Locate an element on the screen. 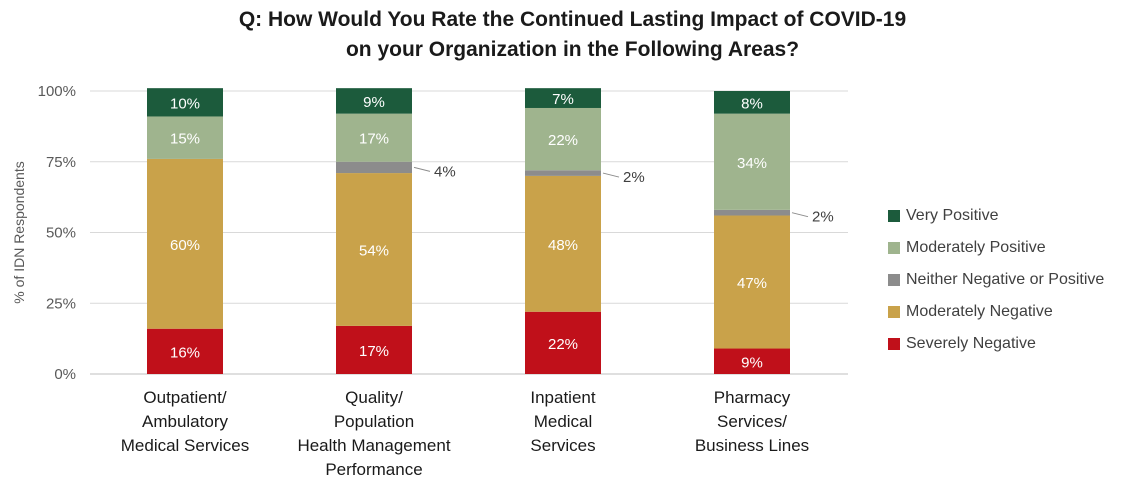  legend-label: Very Positive is located at coordinates (952, 215).